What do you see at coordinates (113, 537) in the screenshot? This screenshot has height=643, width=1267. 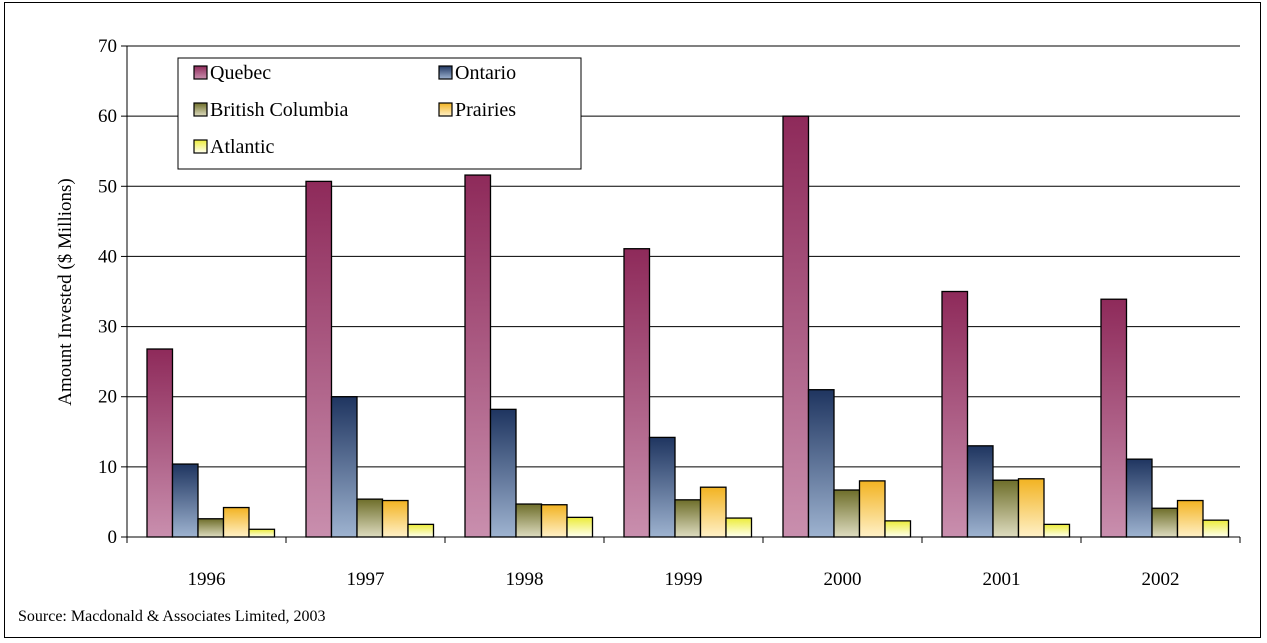 I see `y-tick-label: 0` at bounding box center [113, 537].